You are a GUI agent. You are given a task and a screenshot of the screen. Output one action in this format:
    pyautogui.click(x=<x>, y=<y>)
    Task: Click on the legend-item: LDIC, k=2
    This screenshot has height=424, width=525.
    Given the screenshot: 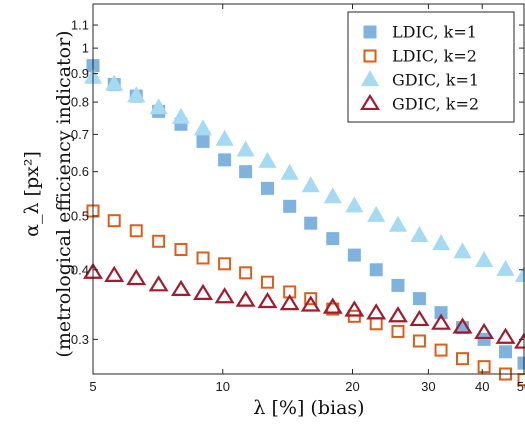 What is the action you would take?
    pyautogui.click(x=420, y=56)
    